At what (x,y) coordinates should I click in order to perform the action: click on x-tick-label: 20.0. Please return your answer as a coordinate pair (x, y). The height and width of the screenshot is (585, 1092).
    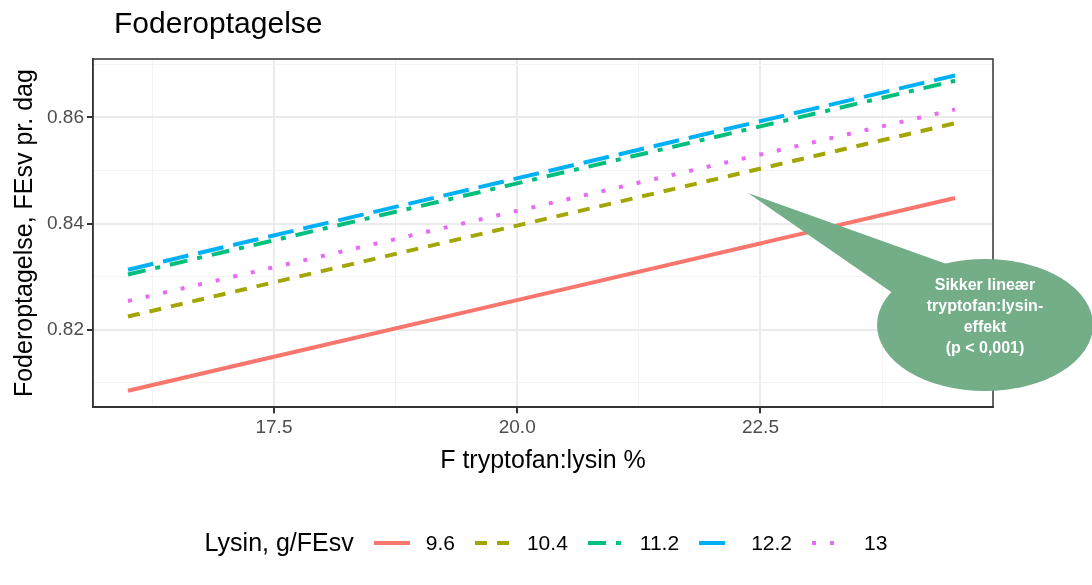
    Looking at the image, I should click on (517, 426).